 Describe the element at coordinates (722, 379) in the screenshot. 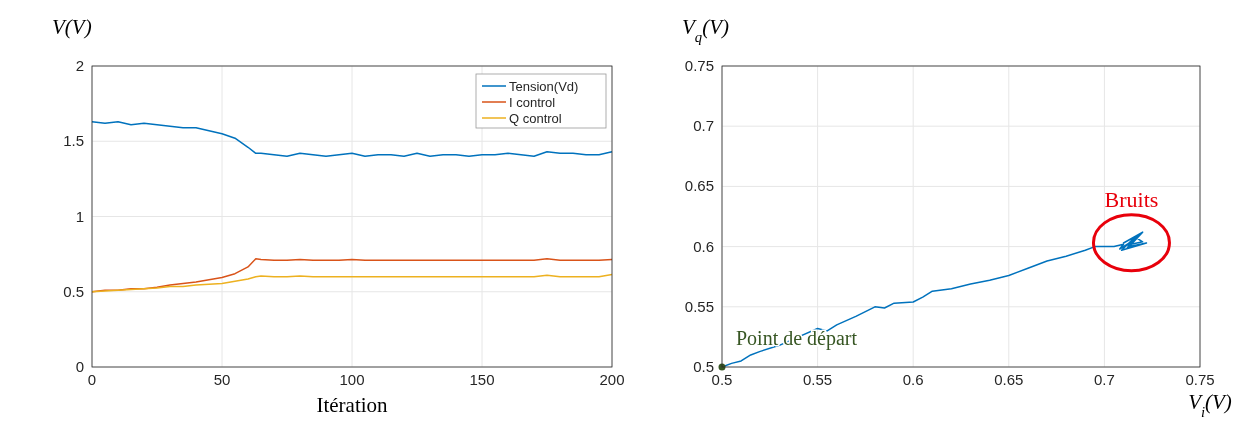

I see `x-tick-label: 0.5` at that location.